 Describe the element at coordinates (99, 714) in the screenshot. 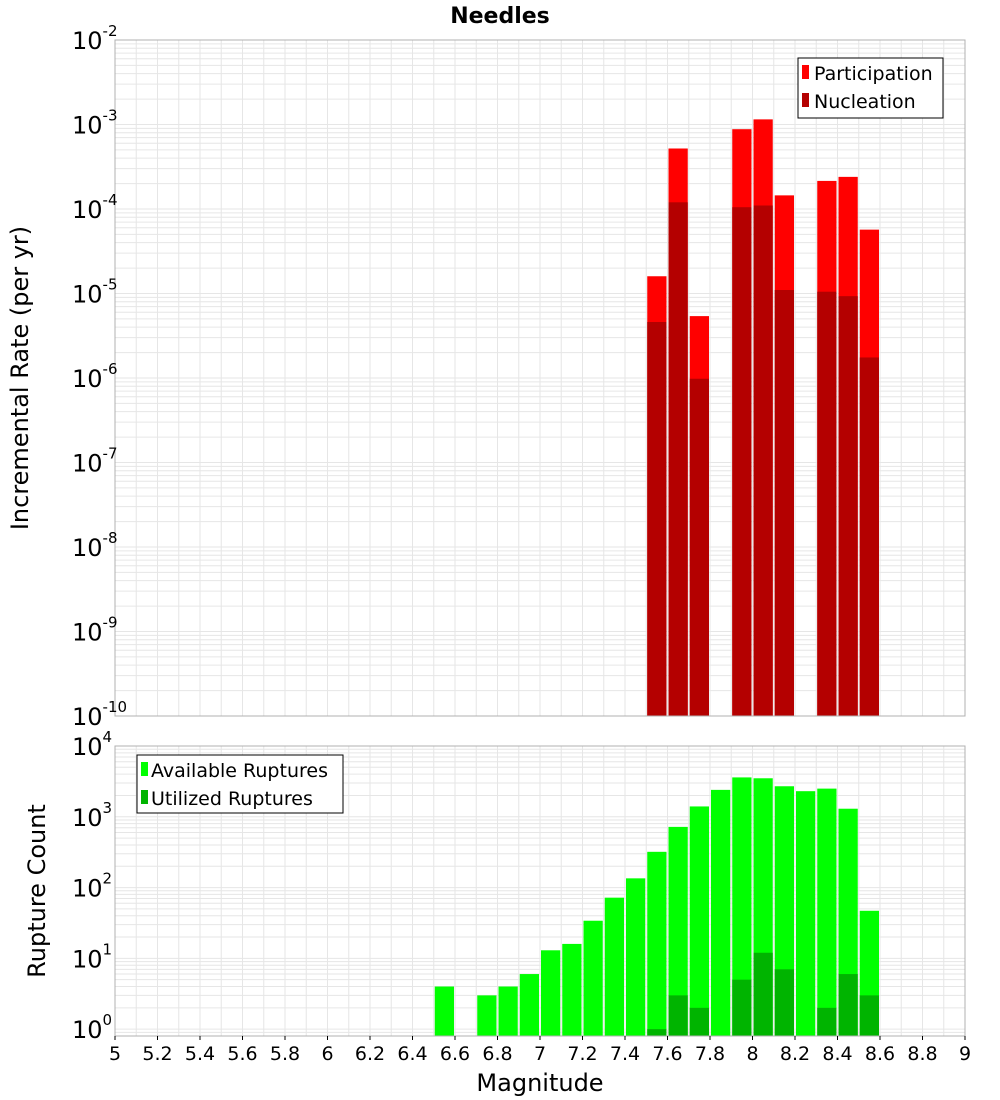

I see `top-y-tick-label: 10⁻¹⁰` at that location.